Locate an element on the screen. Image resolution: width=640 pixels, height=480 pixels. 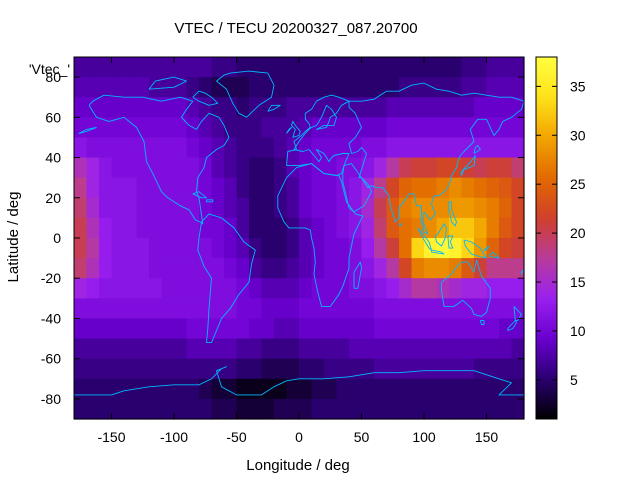
y-tick-label: -60 is located at coordinates (51, 359).